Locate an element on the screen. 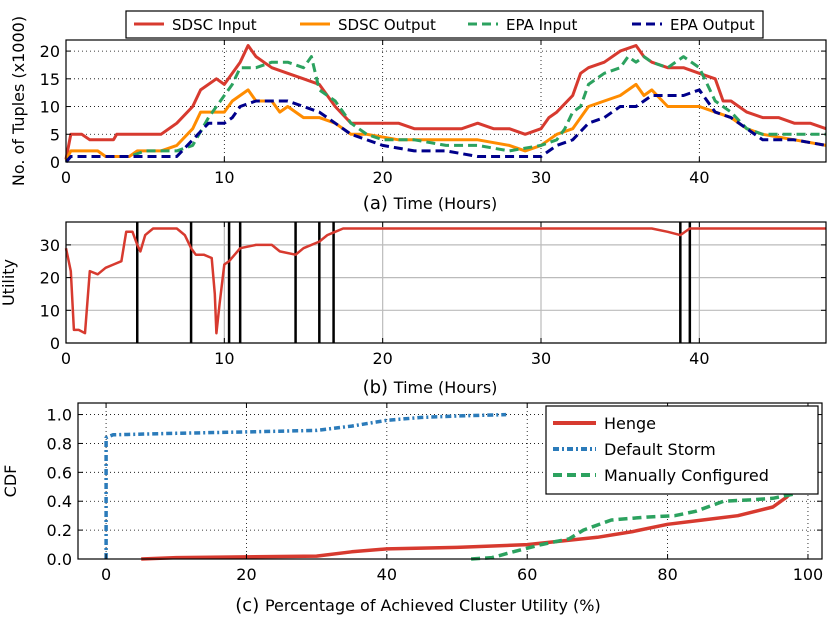 This screenshot has height=626, width=831. panel-c-ytick-label-5: 1.0 is located at coordinates (59, 415).